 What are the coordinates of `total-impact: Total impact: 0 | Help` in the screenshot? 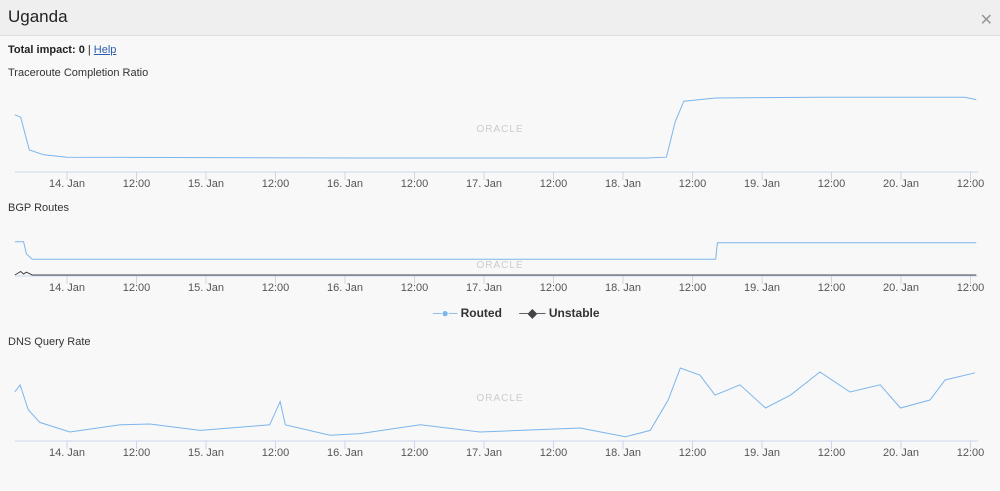 It's located at (62, 50).